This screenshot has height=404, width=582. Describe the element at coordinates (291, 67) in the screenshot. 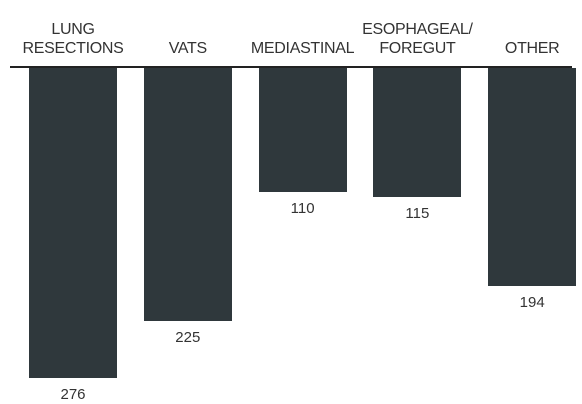

I see `baseline` at that location.